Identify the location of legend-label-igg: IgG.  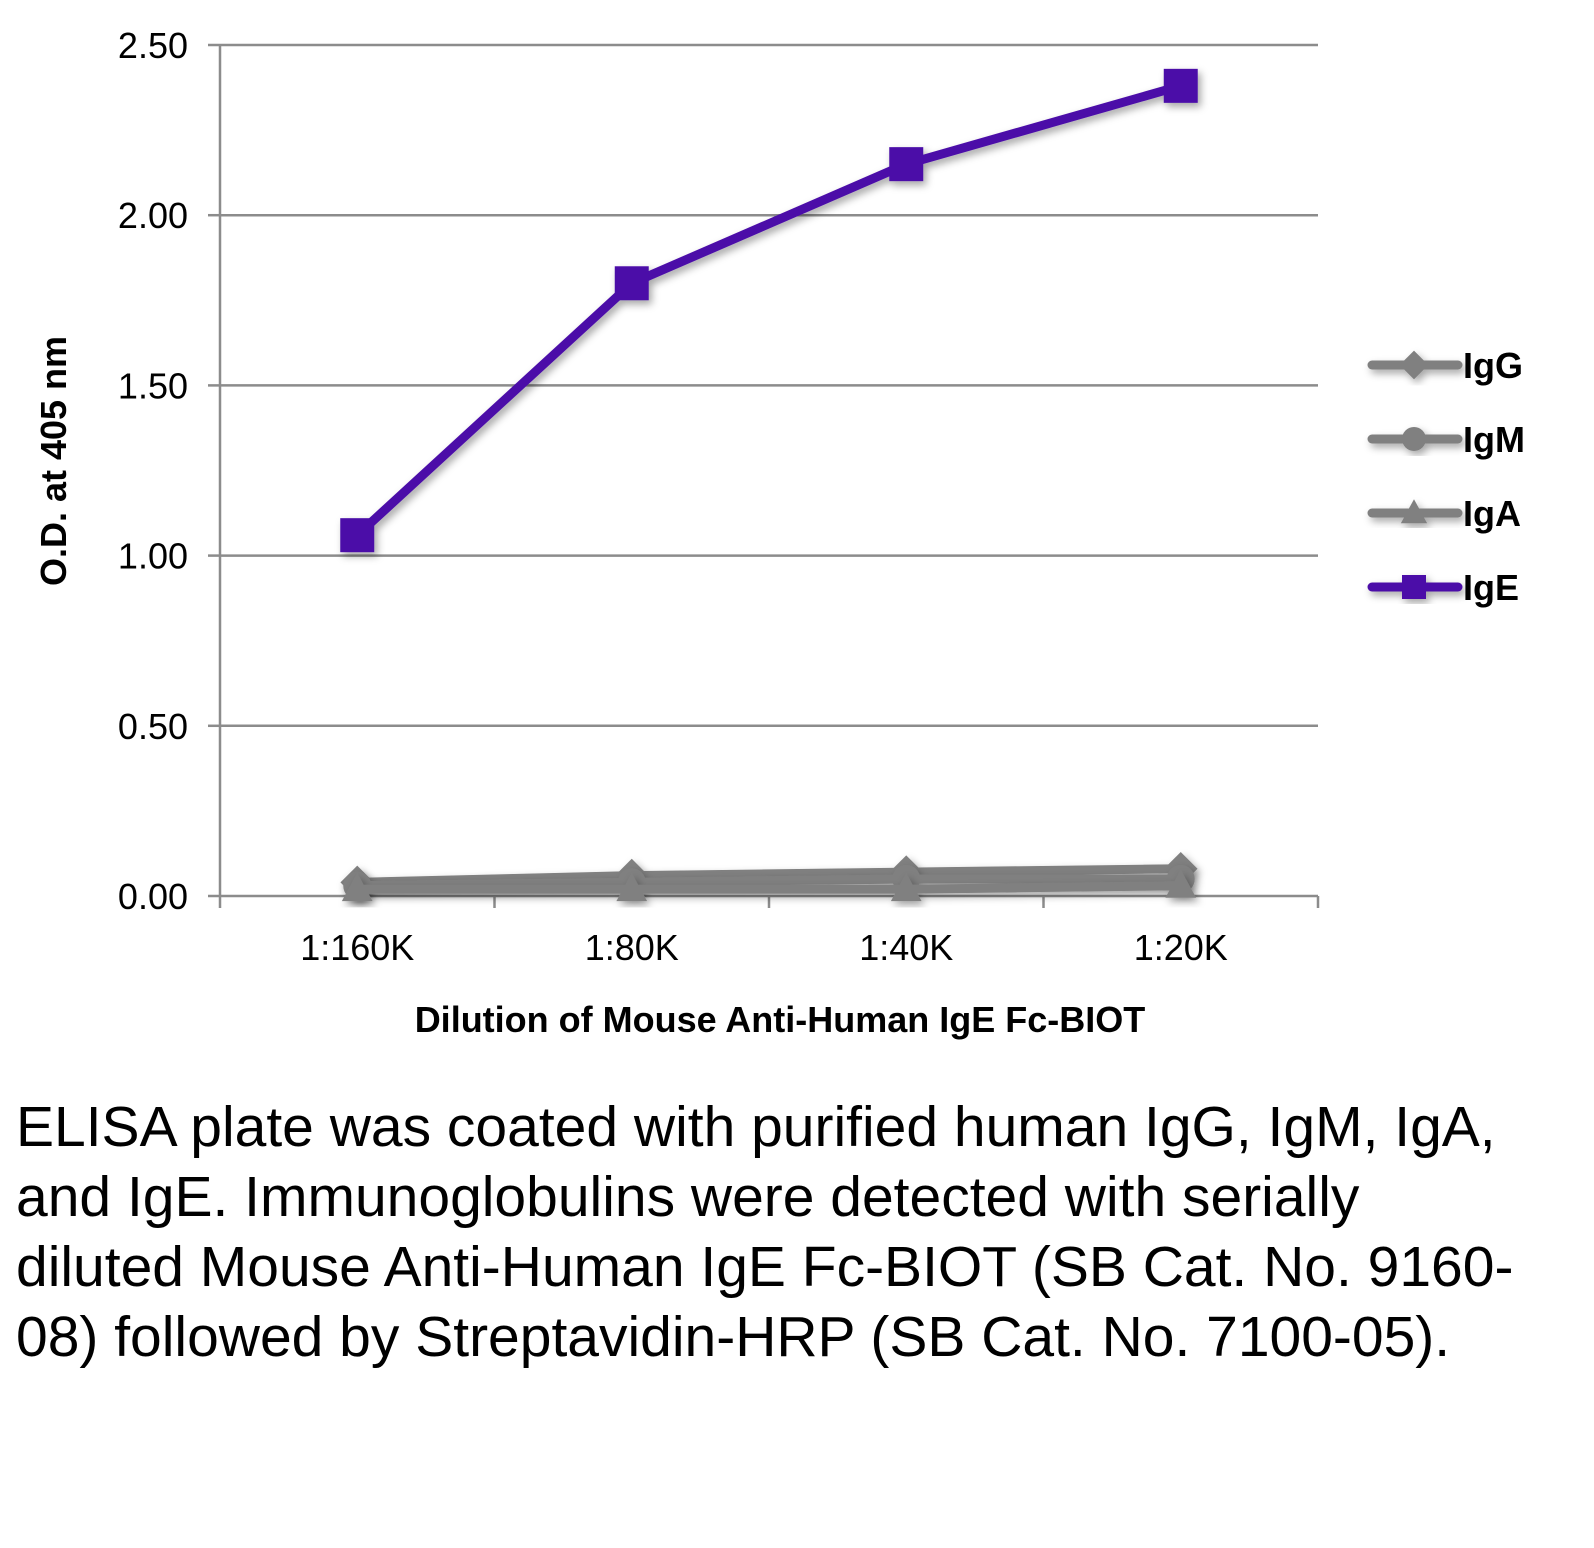
(1493, 365).